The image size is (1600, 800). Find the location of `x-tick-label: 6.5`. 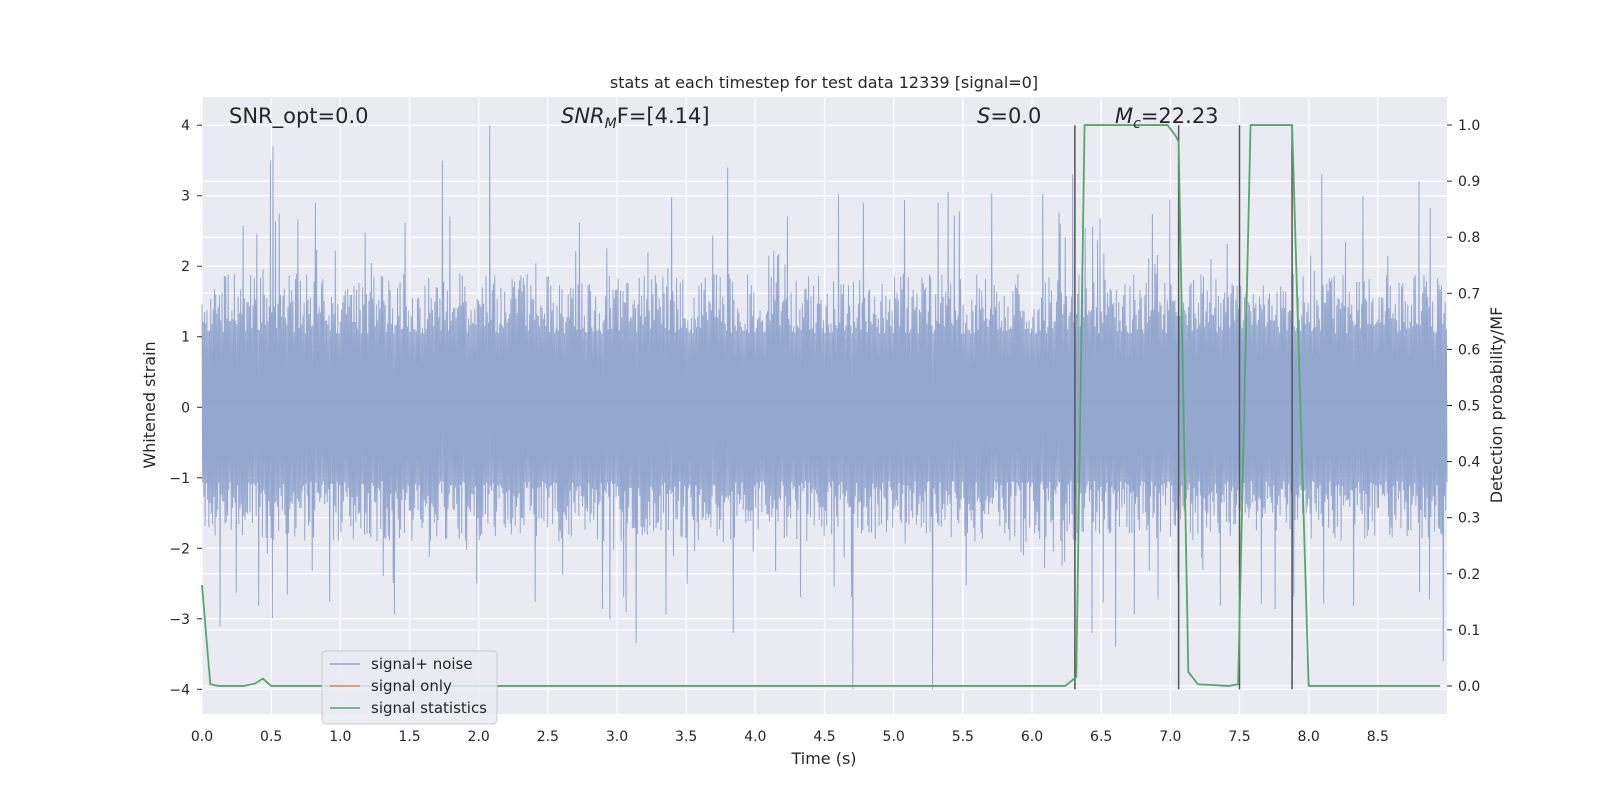

x-tick-label: 6.5 is located at coordinates (1101, 737).